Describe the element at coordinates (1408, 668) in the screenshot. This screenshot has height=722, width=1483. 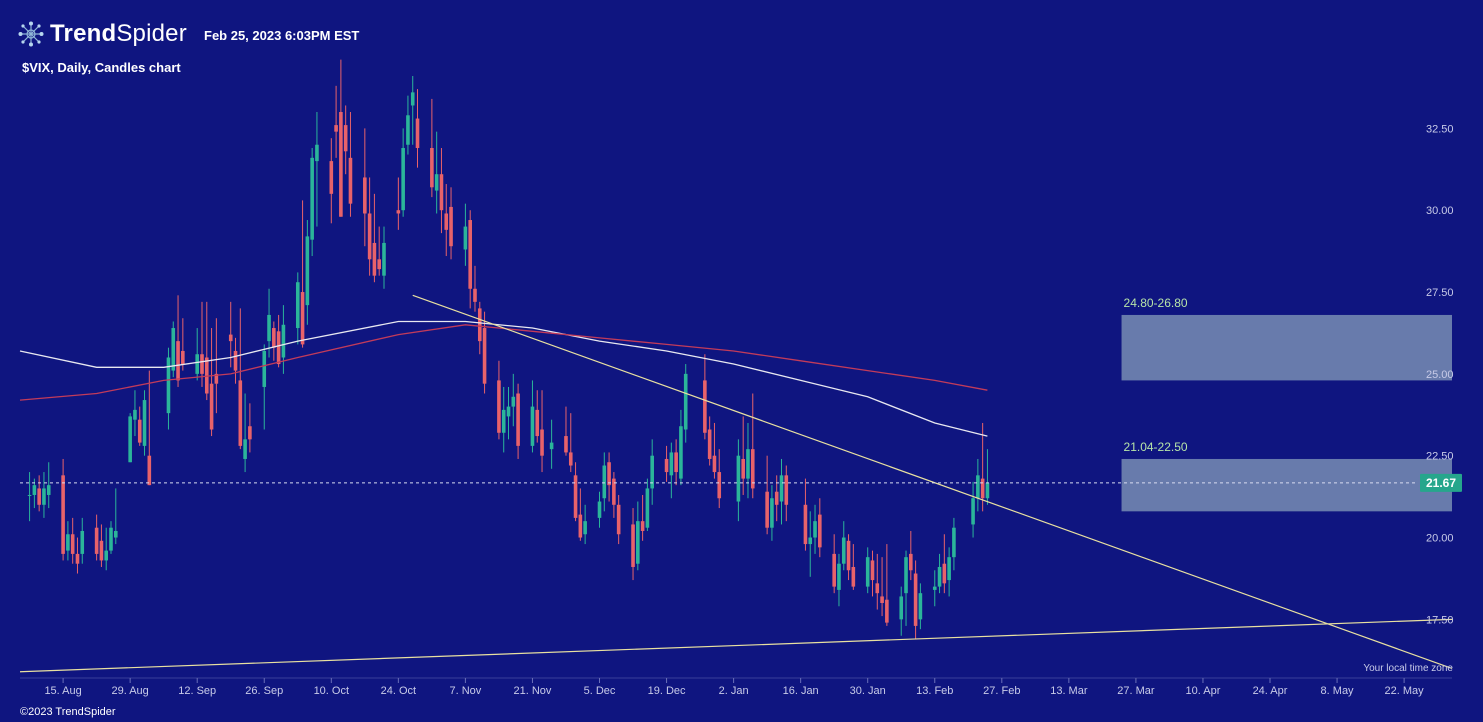
I see `timezone-note: Your local time zone` at that location.